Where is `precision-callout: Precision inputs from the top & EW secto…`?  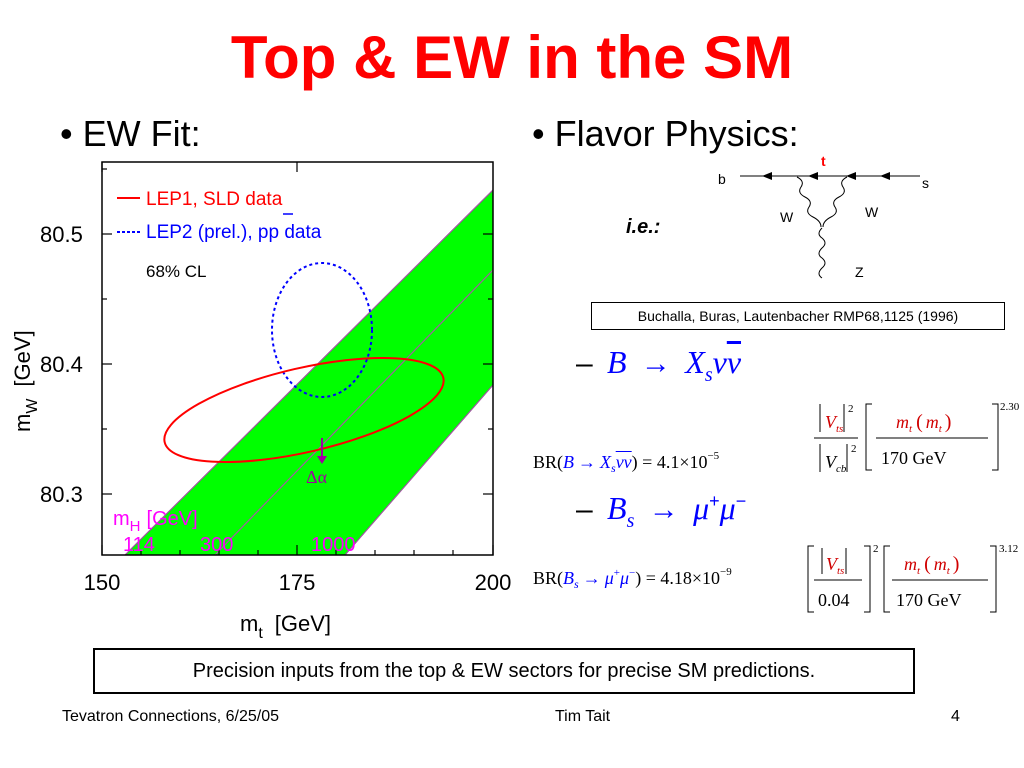 precision-callout: Precision inputs from the top & EW secto… is located at coordinates (504, 671).